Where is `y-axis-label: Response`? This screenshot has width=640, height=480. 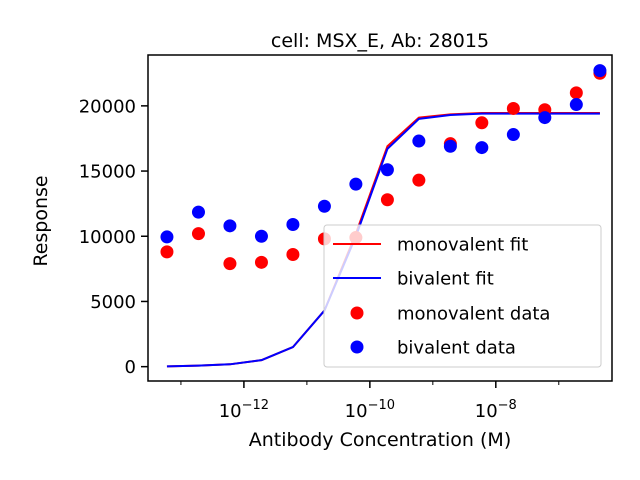 y-axis-label: Response is located at coordinates (41, 220).